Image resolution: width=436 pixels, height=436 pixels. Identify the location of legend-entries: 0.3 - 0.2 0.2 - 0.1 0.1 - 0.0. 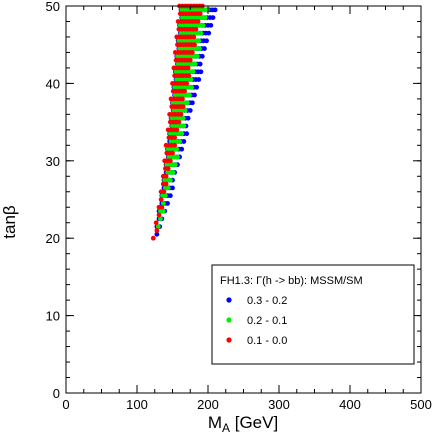
(256, 321).